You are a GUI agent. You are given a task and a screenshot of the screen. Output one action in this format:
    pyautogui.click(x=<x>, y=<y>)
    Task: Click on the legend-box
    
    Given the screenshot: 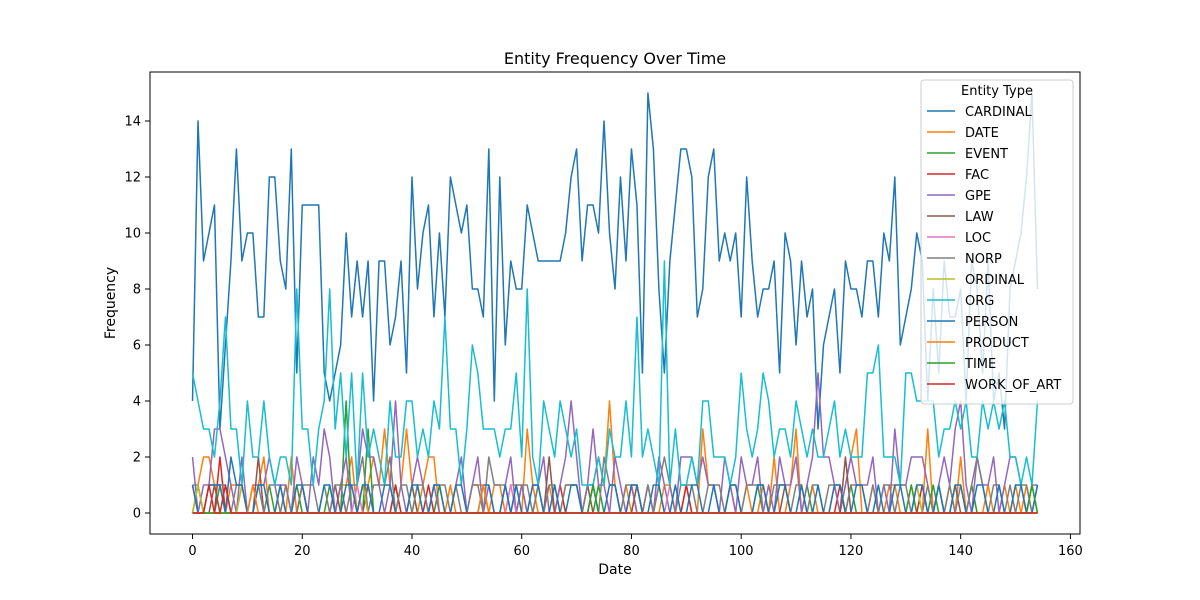 What is the action you would take?
    pyautogui.click(x=997, y=242)
    